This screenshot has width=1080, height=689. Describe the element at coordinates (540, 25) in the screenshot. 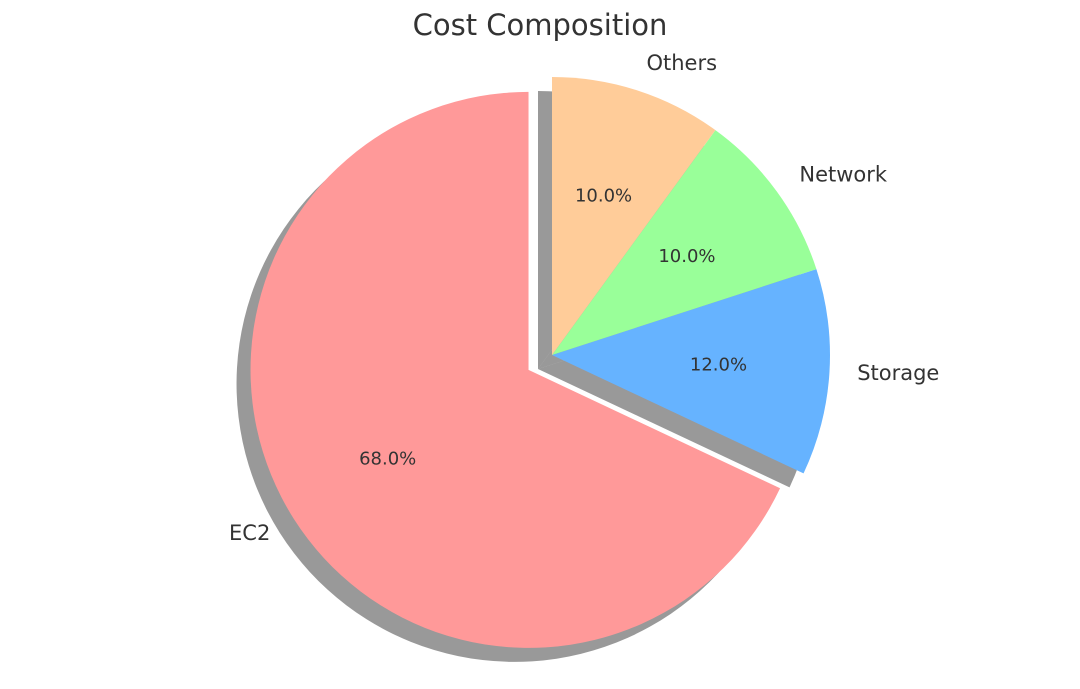

I see `chart-title: Cost Composition` at that location.